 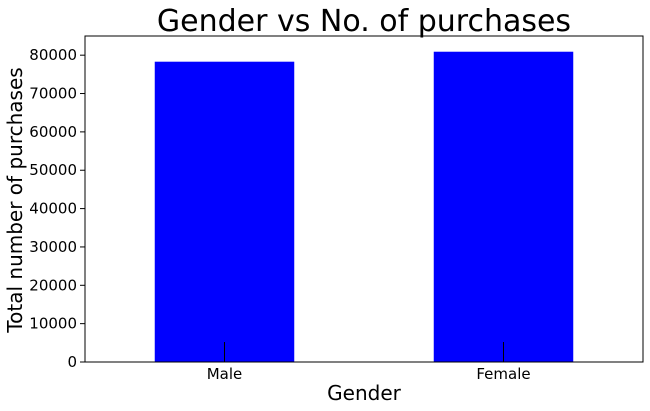 I want to click on y-axis-label: Total number of purchases, so click(x=15, y=200).